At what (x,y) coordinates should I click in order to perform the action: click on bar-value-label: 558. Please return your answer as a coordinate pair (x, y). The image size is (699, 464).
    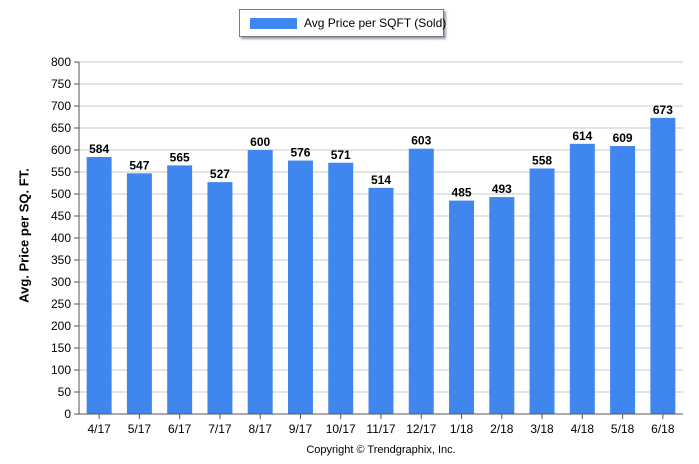
    Looking at the image, I should click on (542, 160).